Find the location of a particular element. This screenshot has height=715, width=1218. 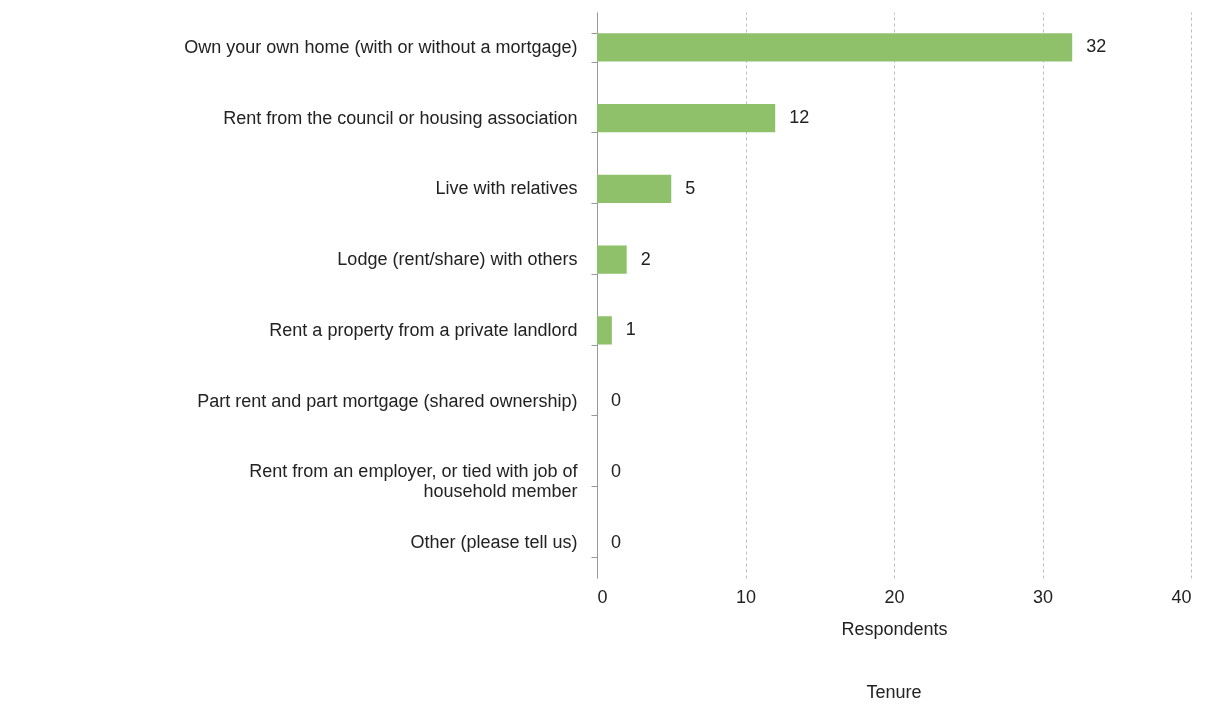

y-tick-label: Lodge (rent/share) with others is located at coordinates (457, 259).